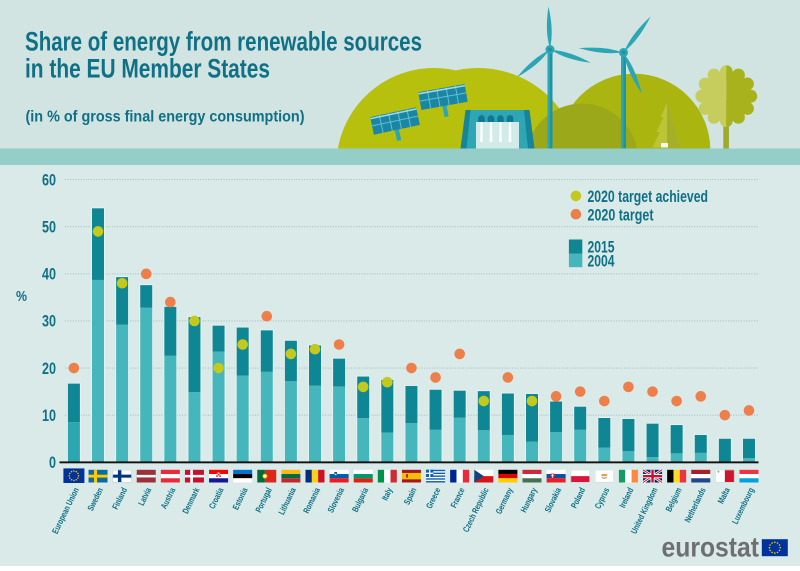 The image size is (800, 571). Describe the element at coordinates (165, 117) in the screenshot. I see `svg-text:(in % of gross final energy co: (in % of gross final energy consumption)` at that location.